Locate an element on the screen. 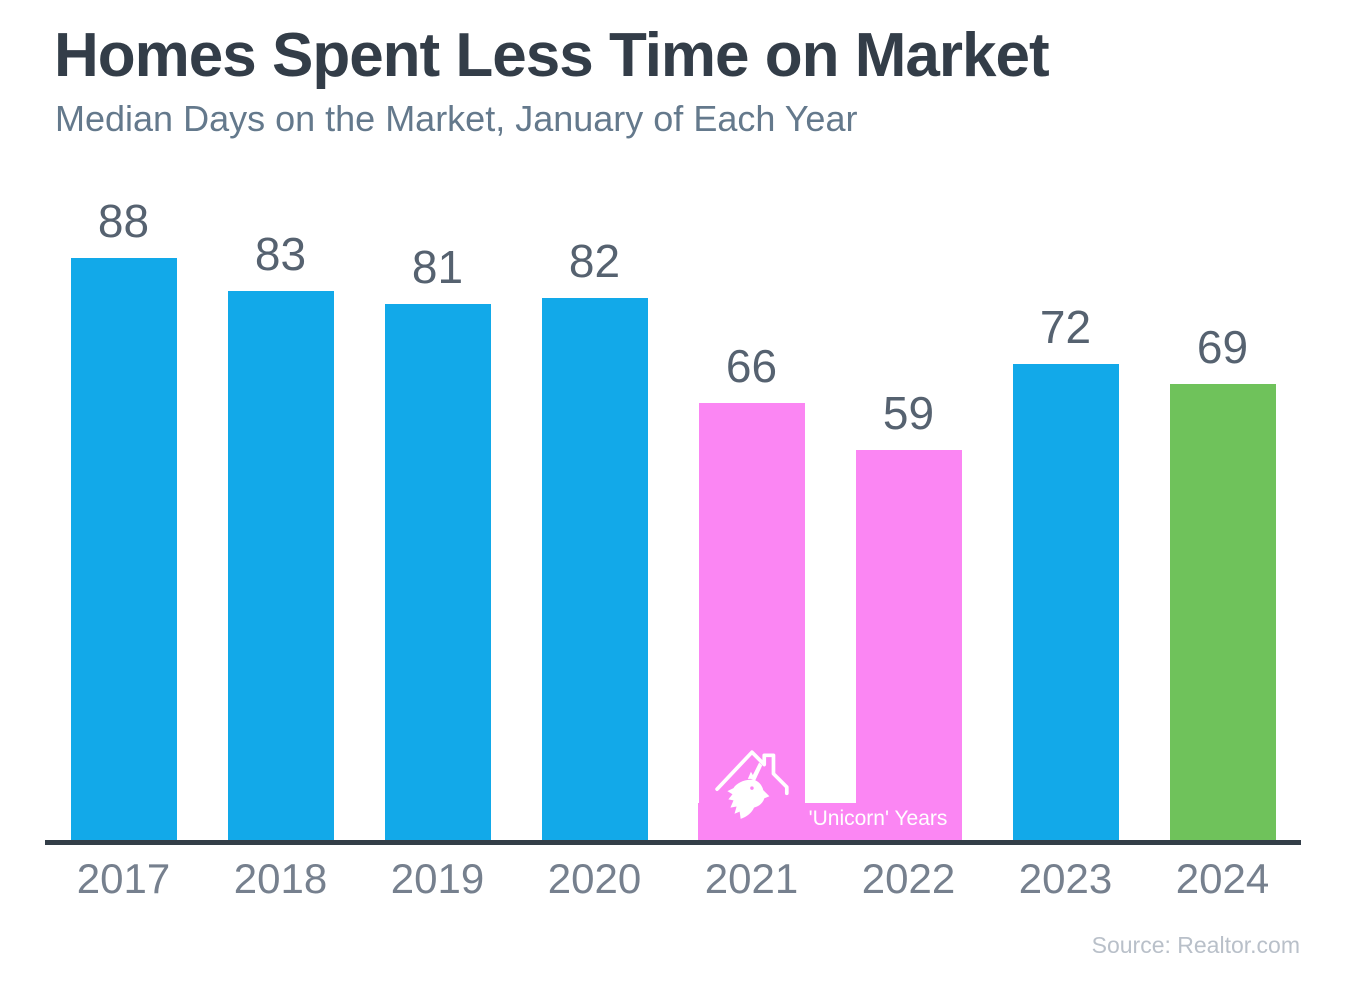 The width and height of the screenshot is (1368, 990). bar-value-label-2021: 66 is located at coordinates (751, 366).